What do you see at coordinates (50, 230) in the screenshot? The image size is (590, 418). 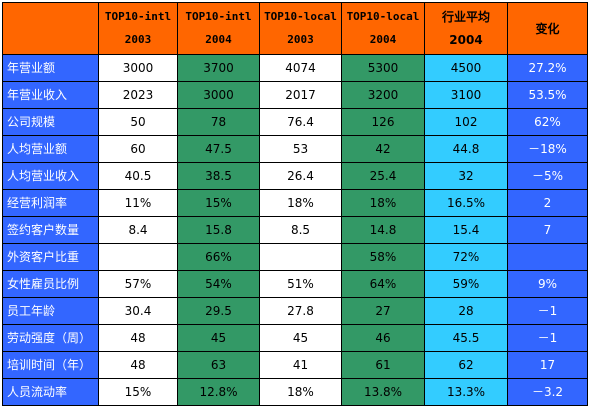 I see `row-label: 签约客户数量` at bounding box center [50, 230].